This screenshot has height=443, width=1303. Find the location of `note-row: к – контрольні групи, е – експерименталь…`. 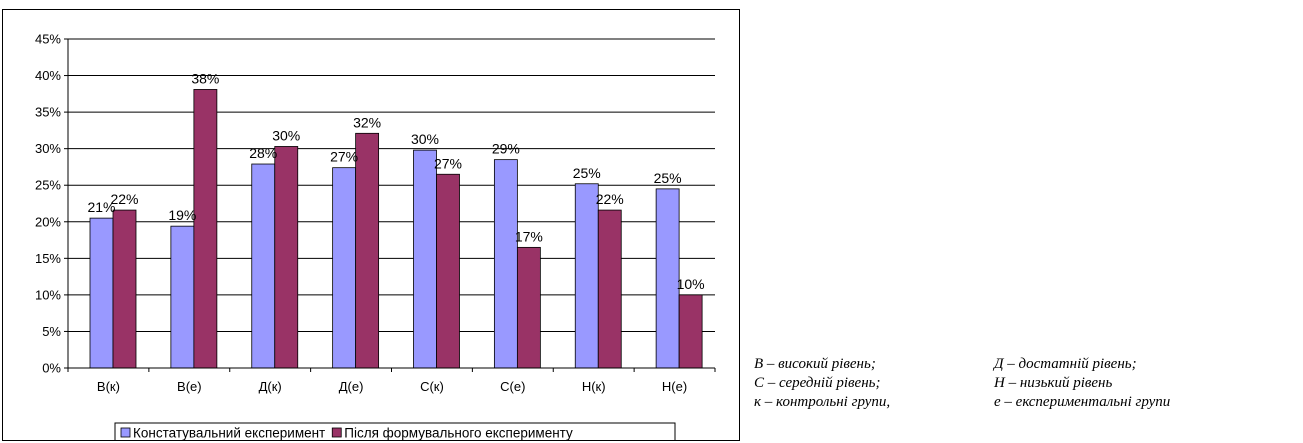

note-row: к – контрольні групи, е – експерименталь… is located at coordinates (1026, 402).